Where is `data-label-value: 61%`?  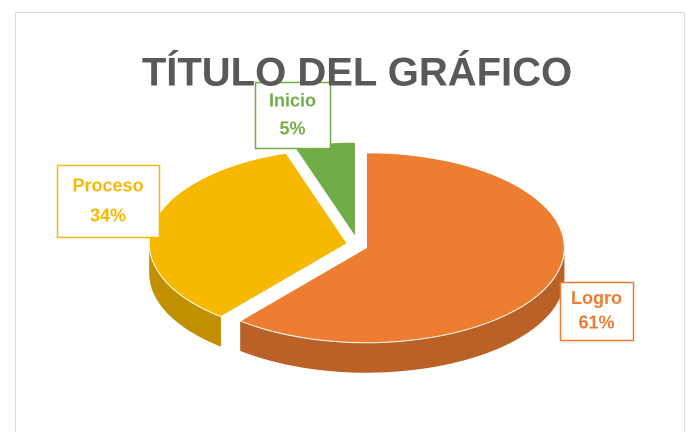 data-label-value: 61% is located at coordinates (596, 323).